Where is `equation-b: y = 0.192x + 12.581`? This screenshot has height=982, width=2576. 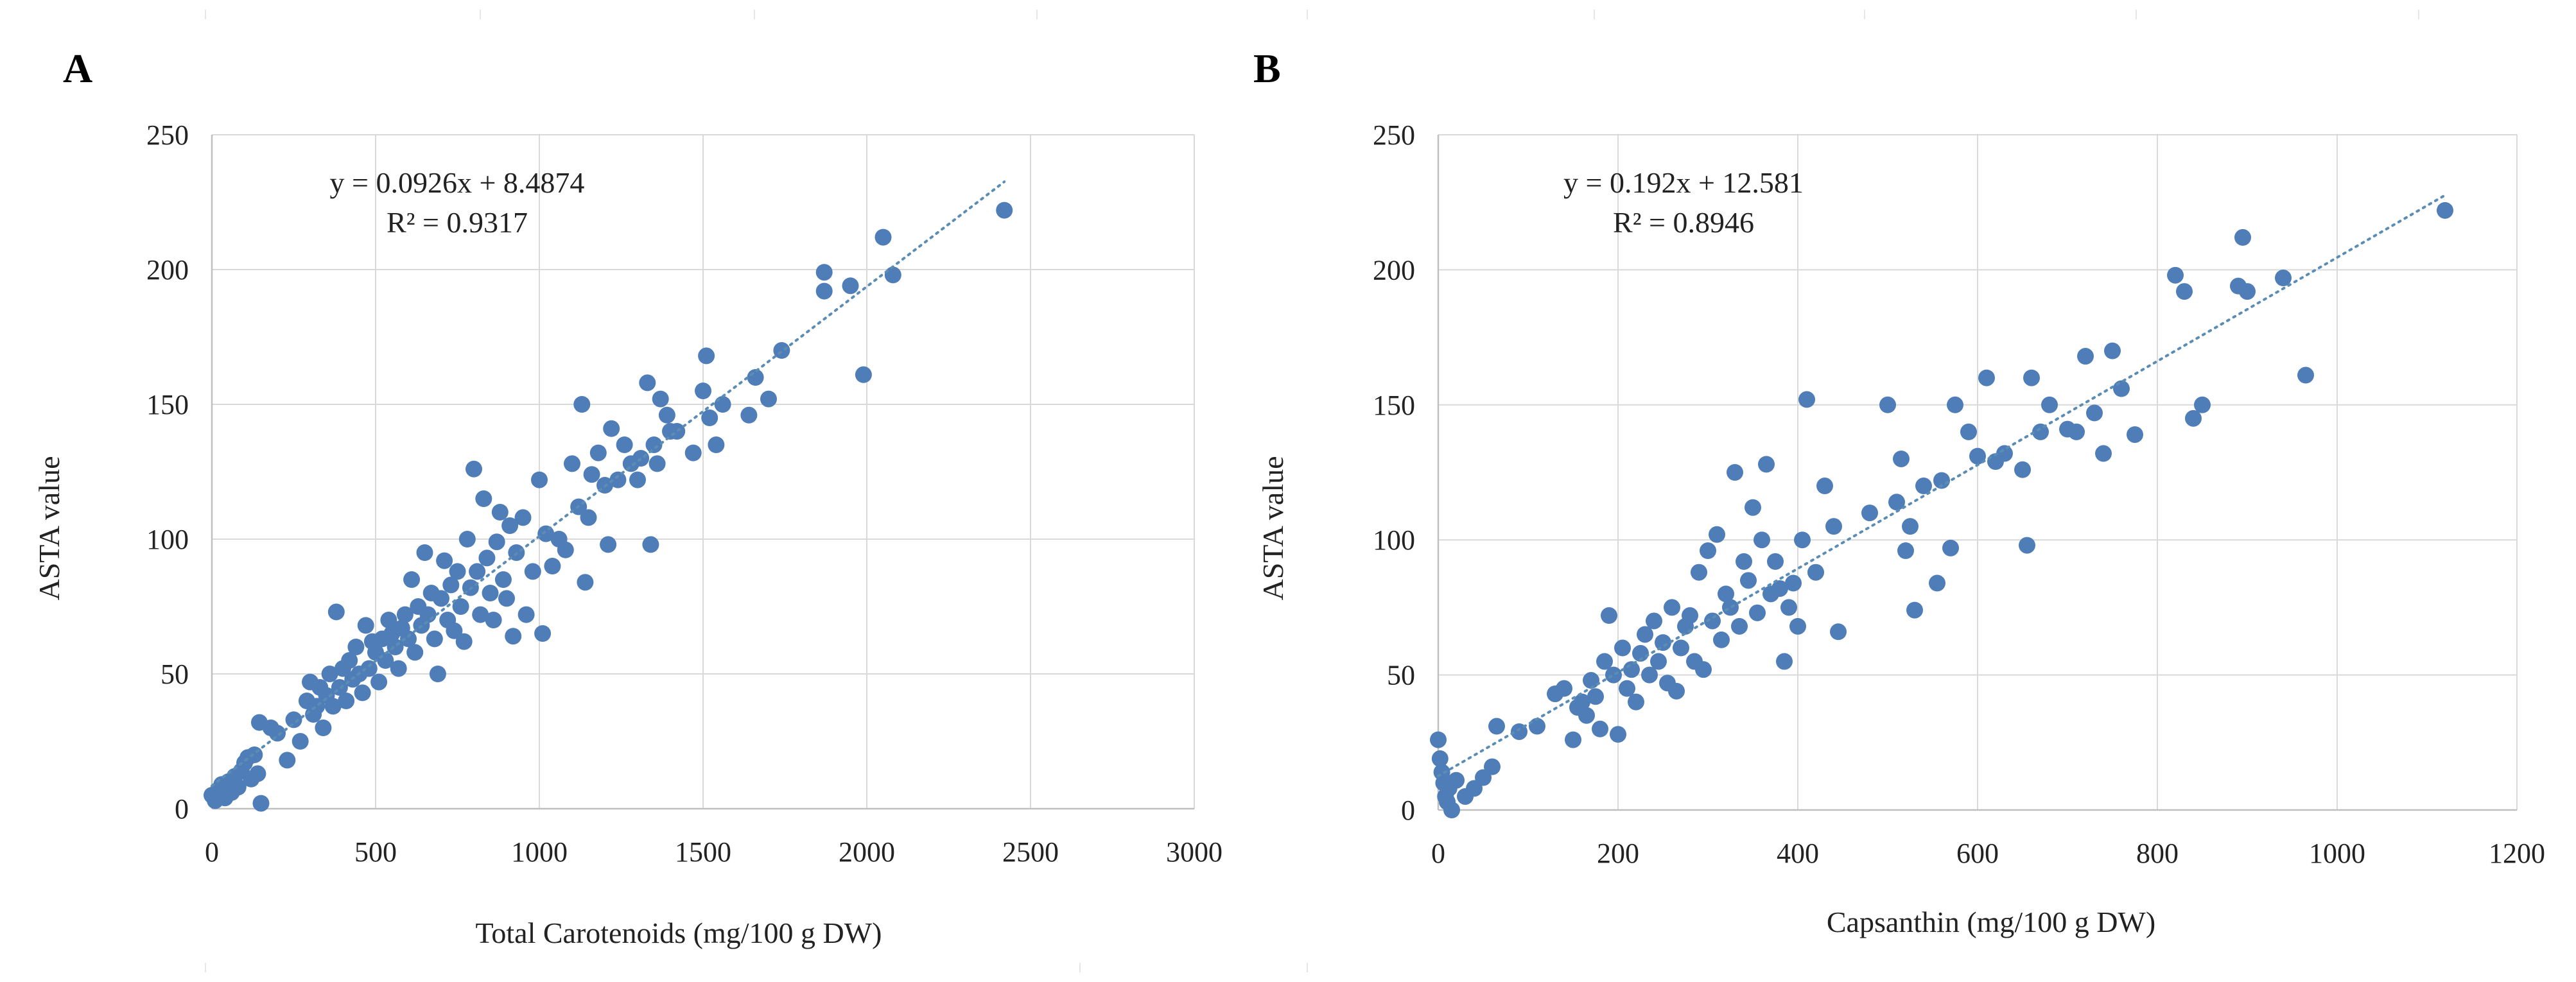 equation-b: y = 0.192x + 12.581 is located at coordinates (1683, 182).